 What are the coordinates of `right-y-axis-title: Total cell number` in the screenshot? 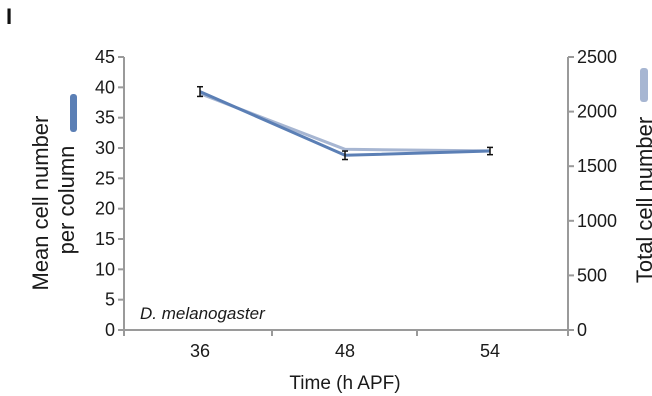 It's located at (642, 200).